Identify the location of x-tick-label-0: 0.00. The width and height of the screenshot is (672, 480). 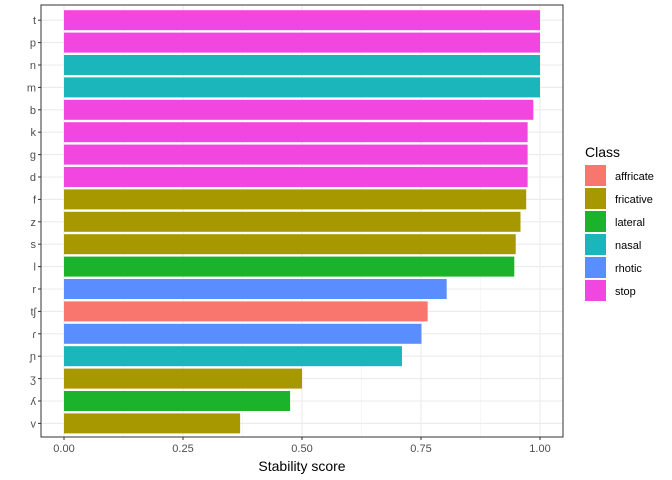
(63, 449).